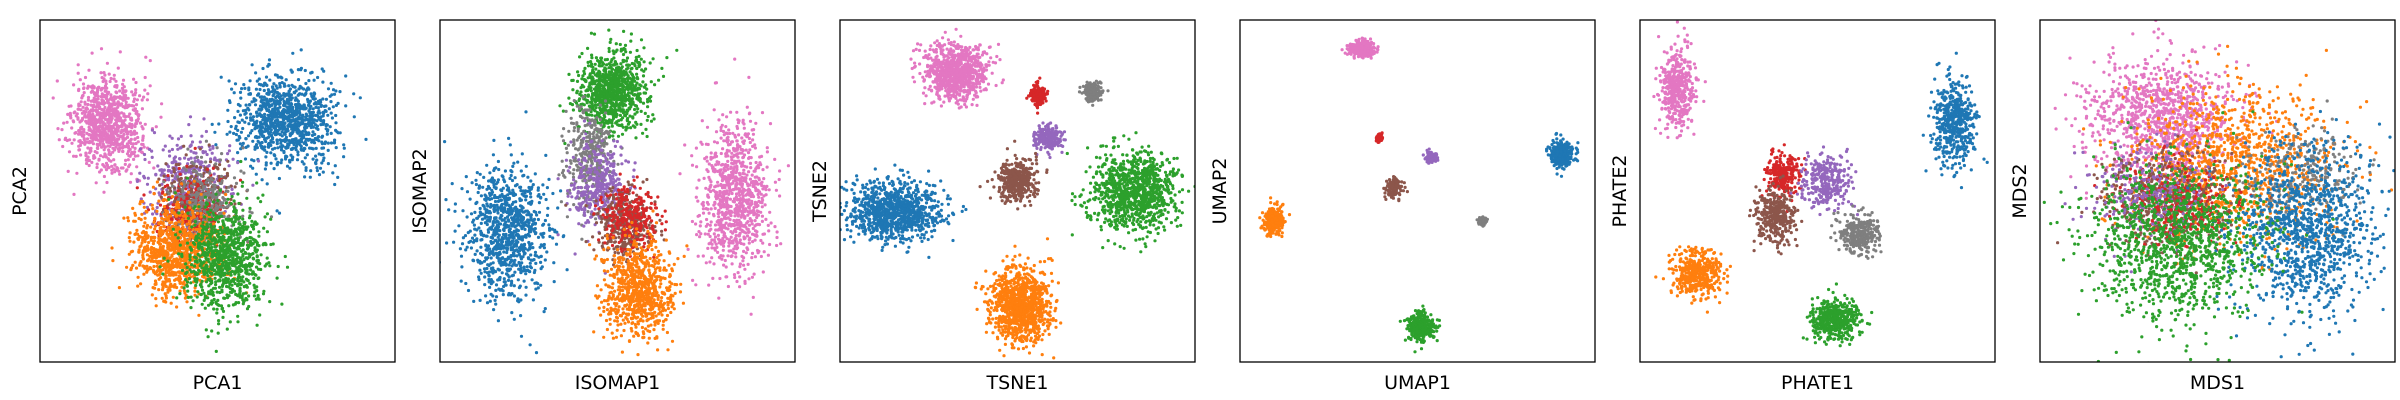  What do you see at coordinates (20, 191) in the screenshot?
I see `y-axis-label: PCA2` at bounding box center [20, 191].